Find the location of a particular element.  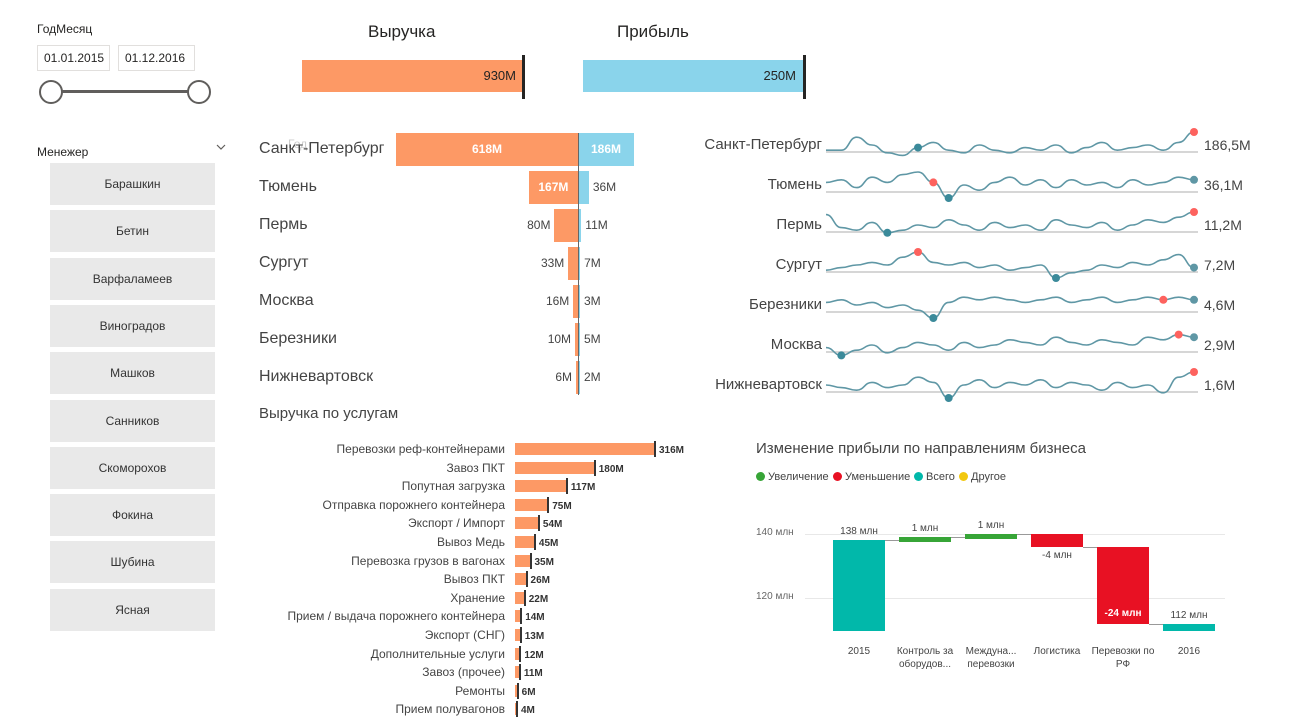

manager-button-4: Виноградов is located at coordinates (132, 325).